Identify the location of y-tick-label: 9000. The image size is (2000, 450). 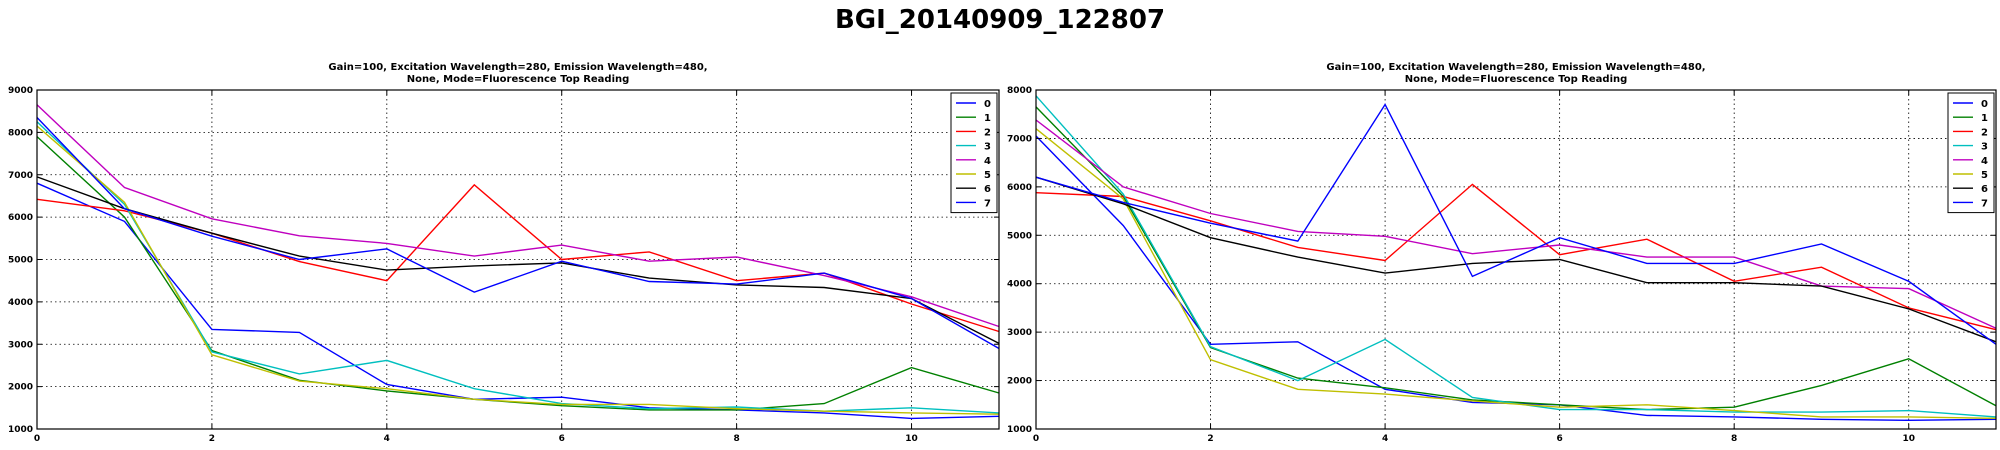
(20, 91).